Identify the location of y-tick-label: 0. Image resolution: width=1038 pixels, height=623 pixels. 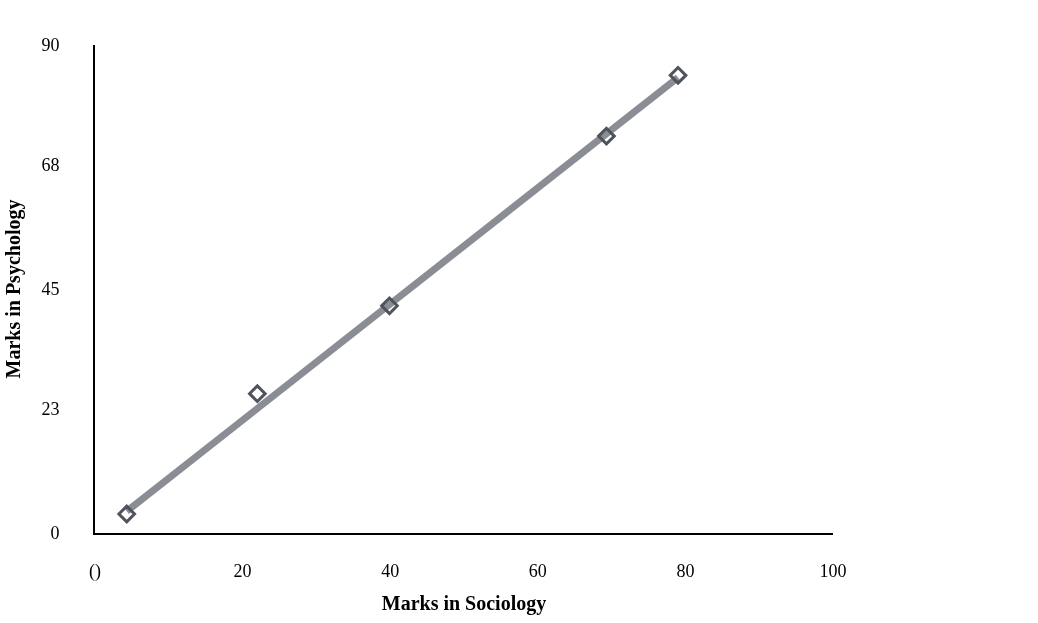
(55, 533).